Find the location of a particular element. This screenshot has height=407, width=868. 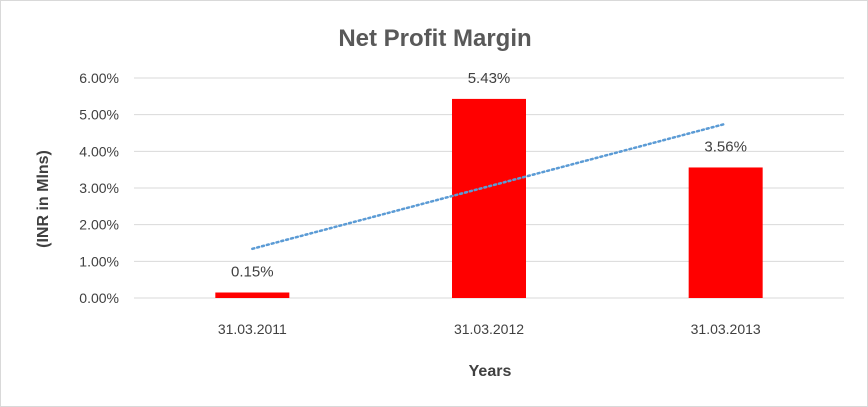

data-label: 5.43% is located at coordinates (489, 78).